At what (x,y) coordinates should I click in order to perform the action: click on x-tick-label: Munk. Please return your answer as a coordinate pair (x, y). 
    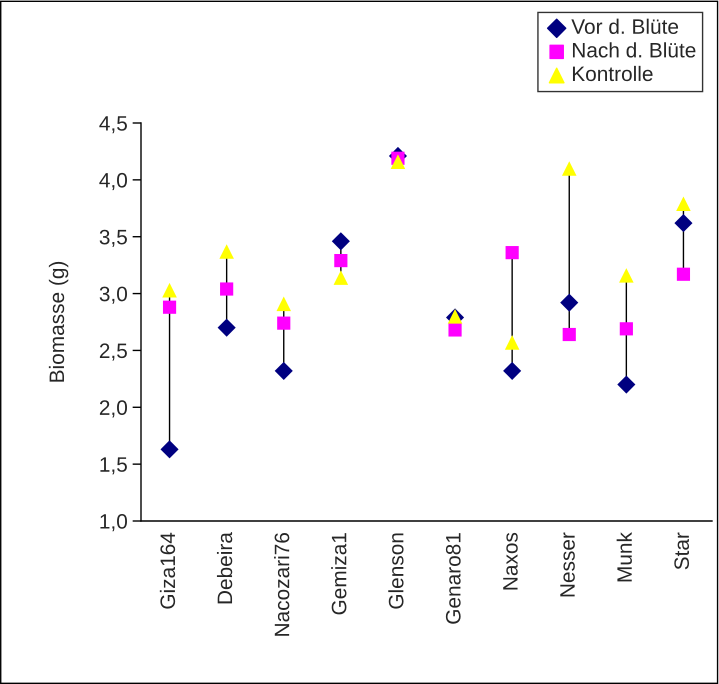
    Looking at the image, I should click on (624, 557).